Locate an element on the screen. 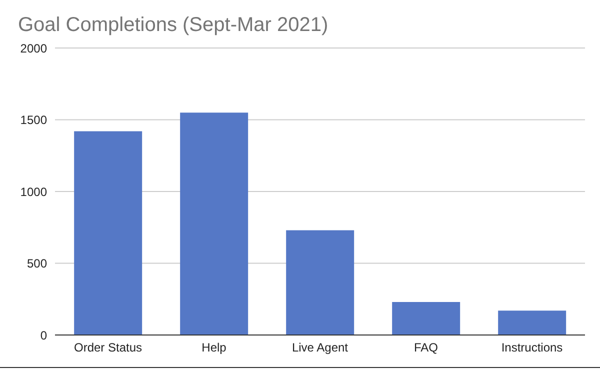 This screenshot has height=371, width=600. y-tick-label: 1500 is located at coordinates (34, 120).